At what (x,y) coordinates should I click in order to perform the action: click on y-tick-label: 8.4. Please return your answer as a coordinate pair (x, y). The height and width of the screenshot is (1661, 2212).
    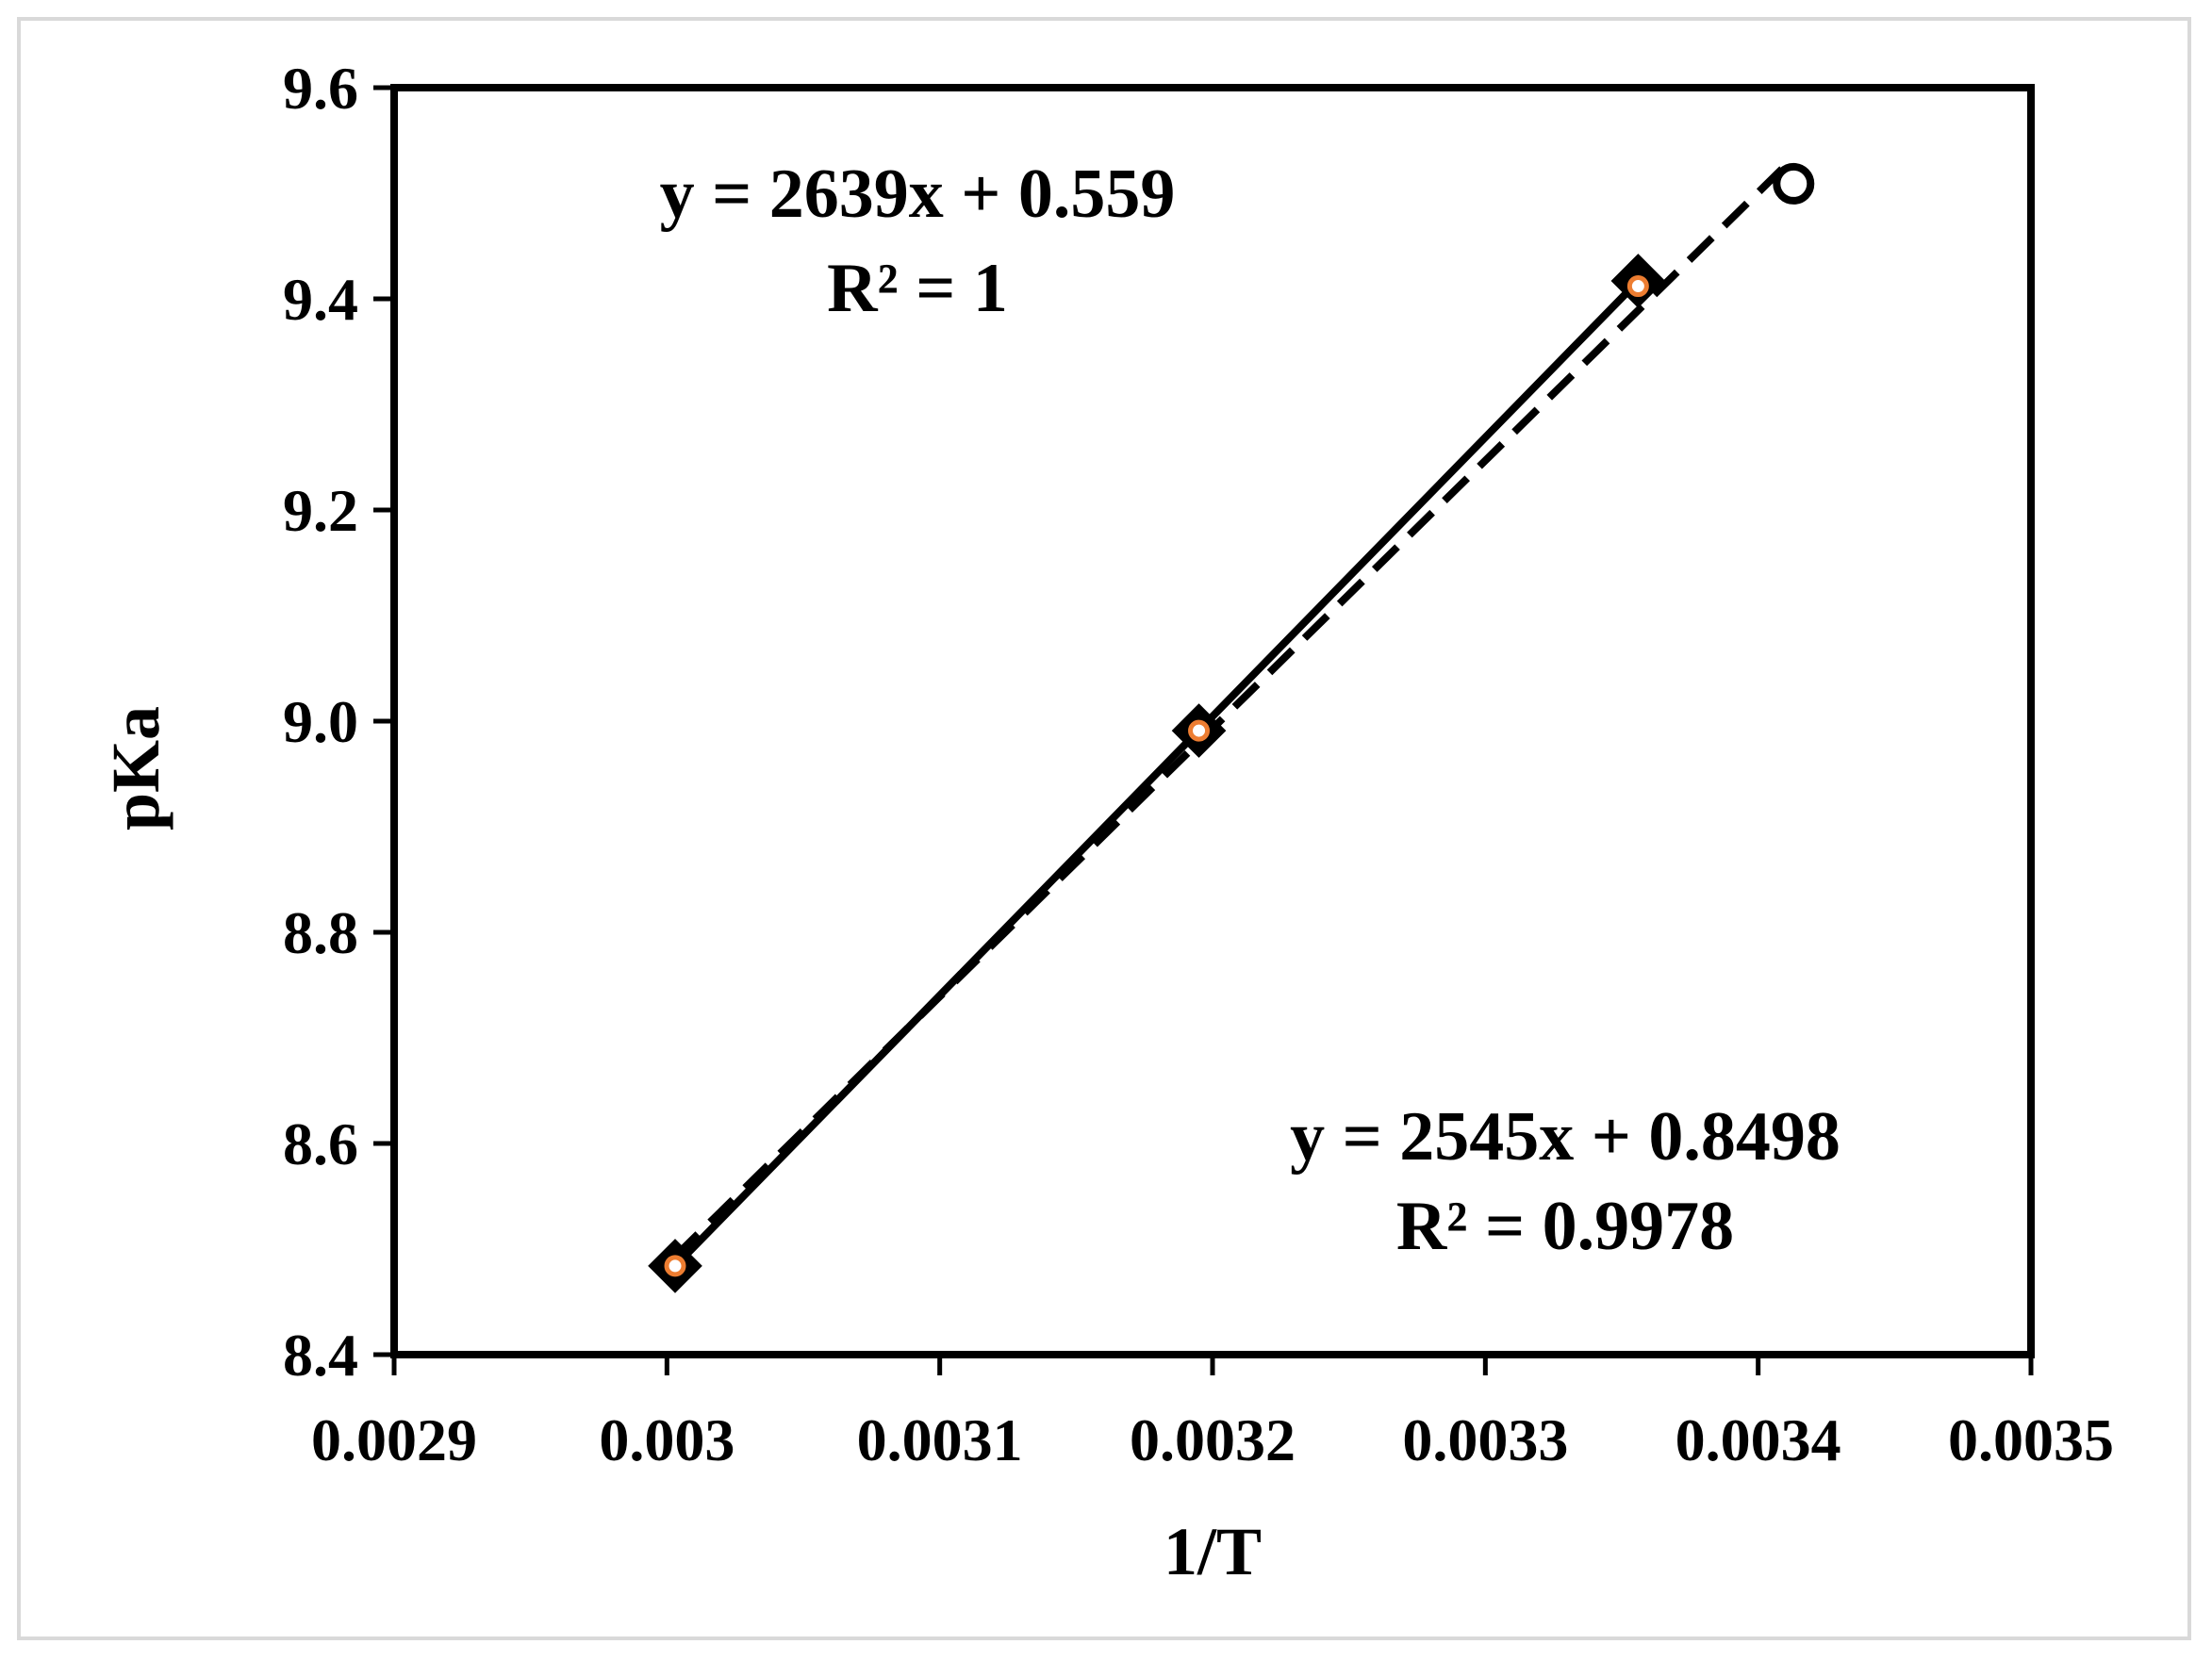
    Looking at the image, I should click on (320, 1355).